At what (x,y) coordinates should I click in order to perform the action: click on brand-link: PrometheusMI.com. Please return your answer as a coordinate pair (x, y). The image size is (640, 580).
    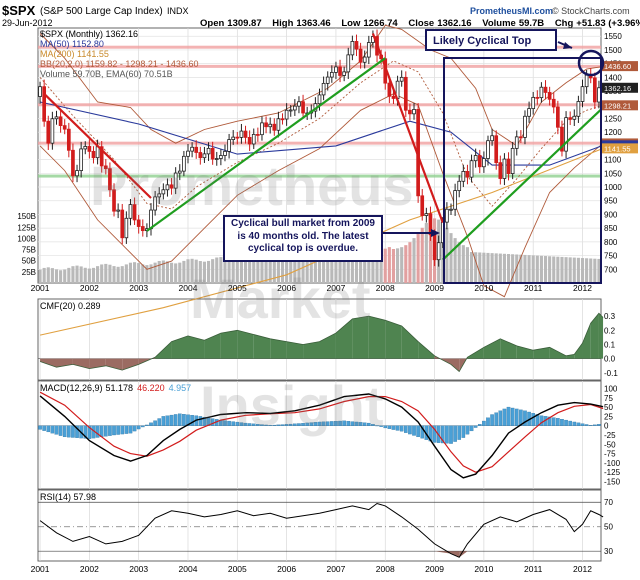
    Looking at the image, I should click on (511, 11).